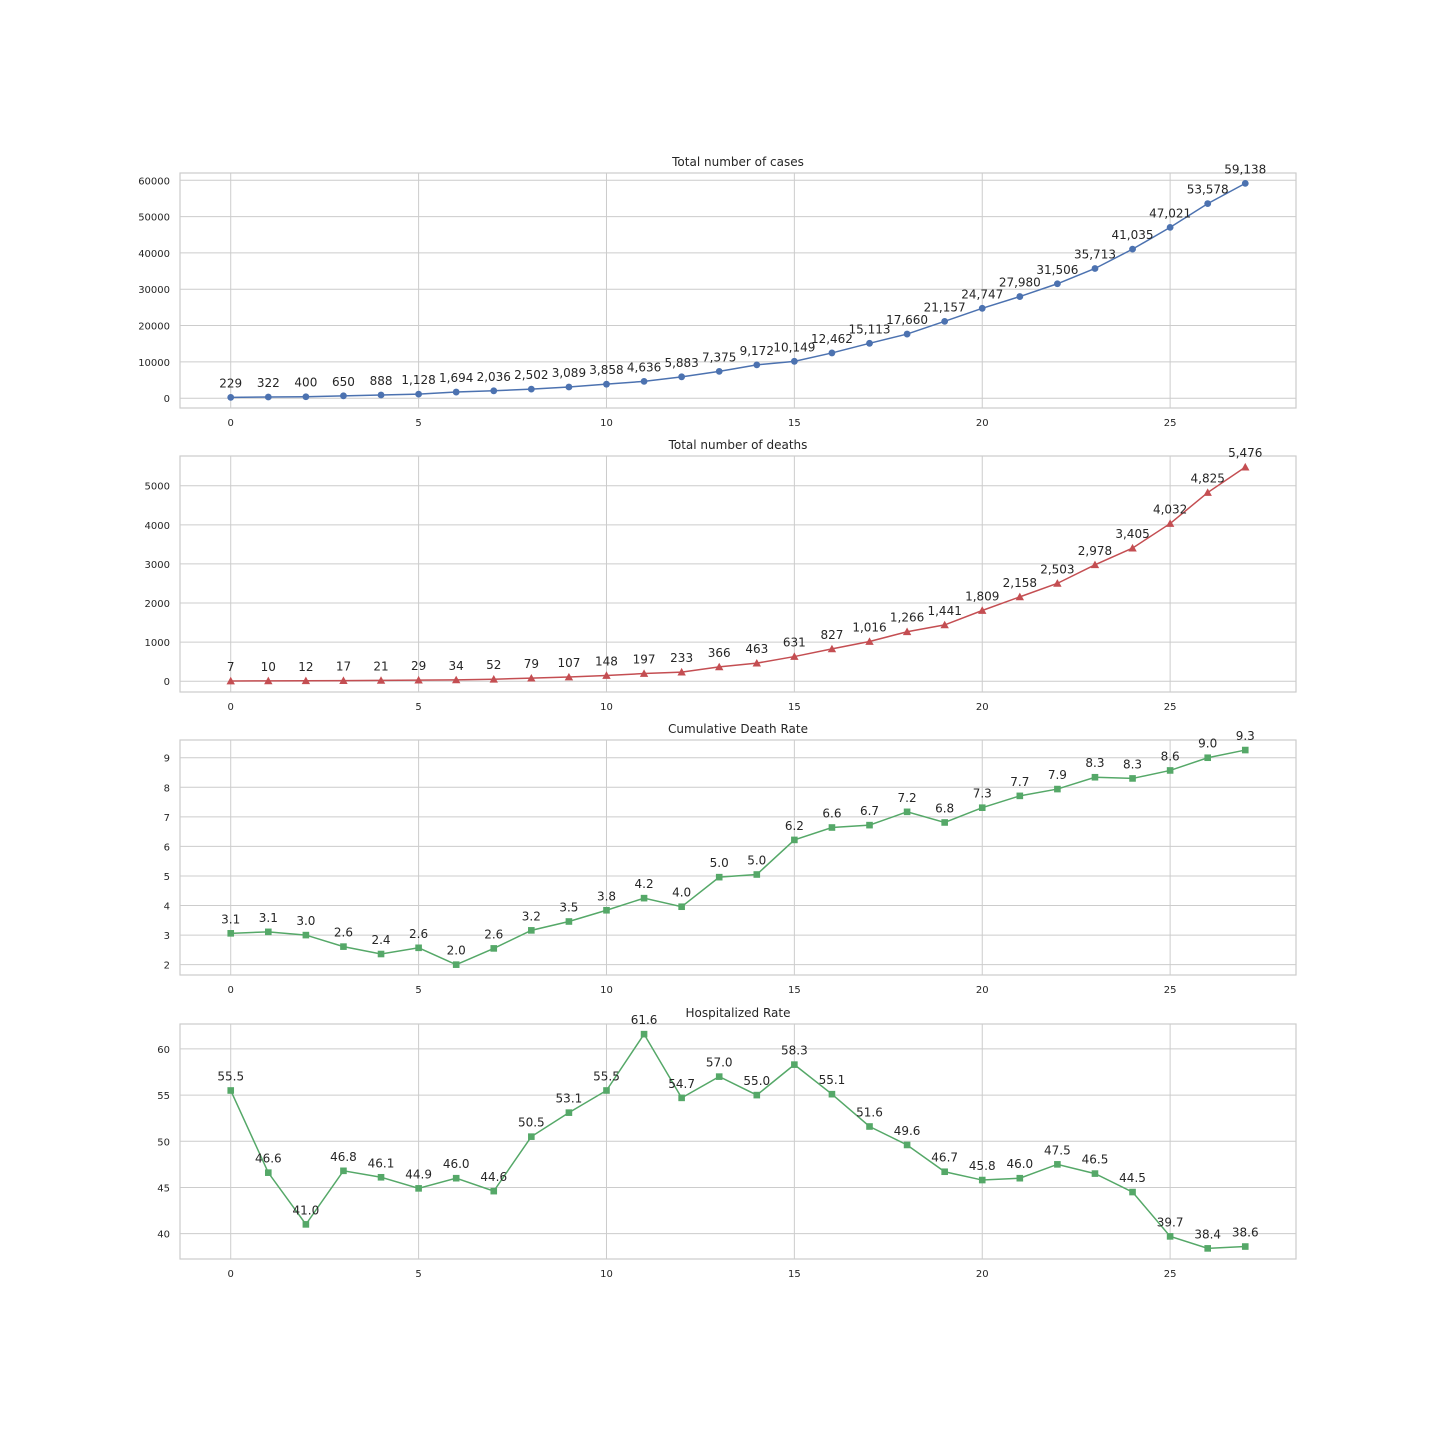 Image resolution: width=1440 pixels, height=1440 pixels. I want to click on x-tick-label: 5, so click(418, 707).